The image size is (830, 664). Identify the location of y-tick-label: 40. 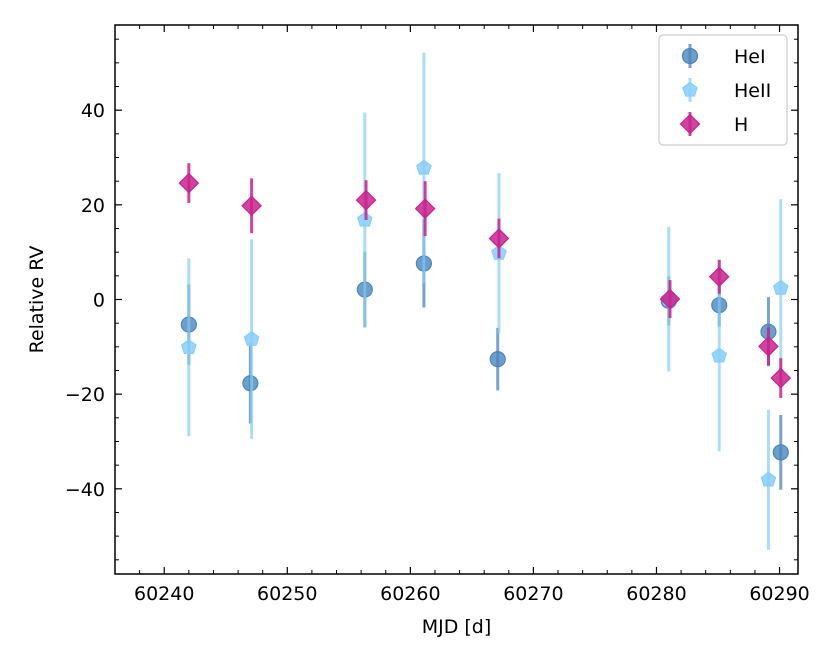
(93, 111).